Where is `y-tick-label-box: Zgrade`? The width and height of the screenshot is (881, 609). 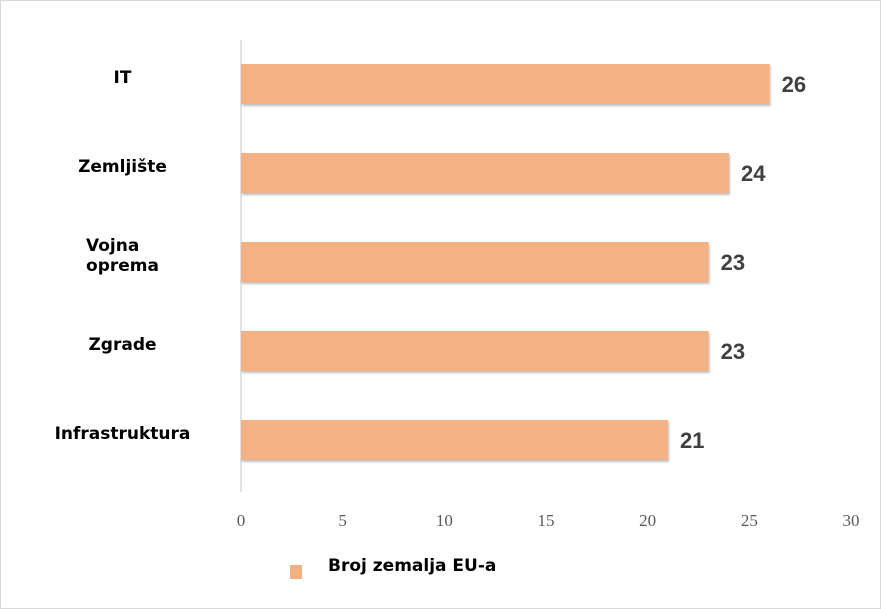
y-tick-label-box: Zgrade is located at coordinates (122, 345).